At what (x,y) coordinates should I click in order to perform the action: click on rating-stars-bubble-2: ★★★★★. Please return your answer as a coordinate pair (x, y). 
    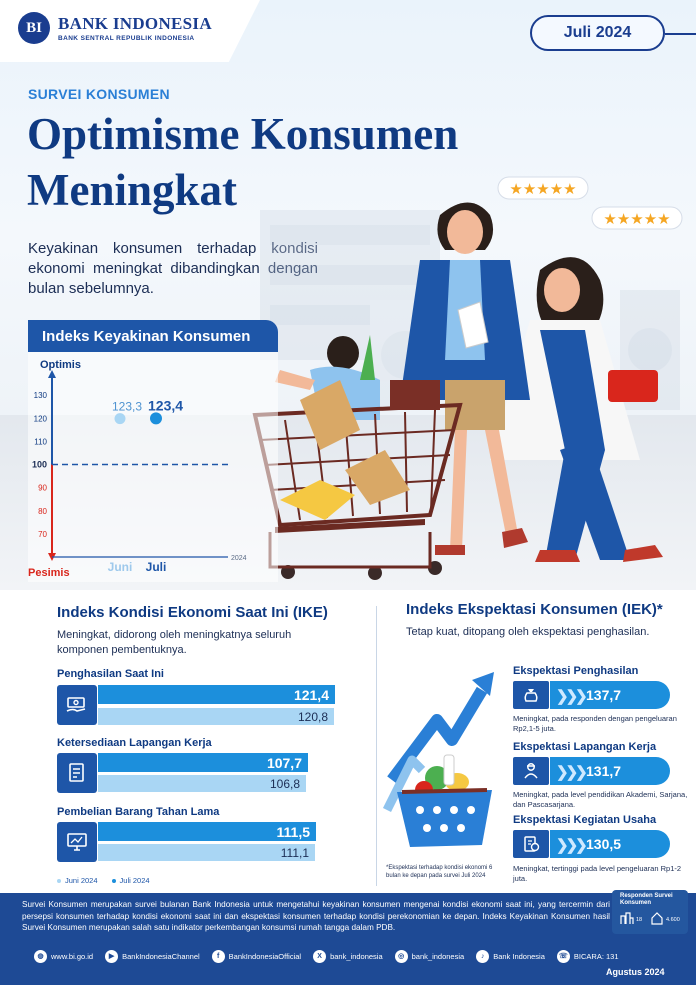
    Looking at the image, I should click on (637, 218).